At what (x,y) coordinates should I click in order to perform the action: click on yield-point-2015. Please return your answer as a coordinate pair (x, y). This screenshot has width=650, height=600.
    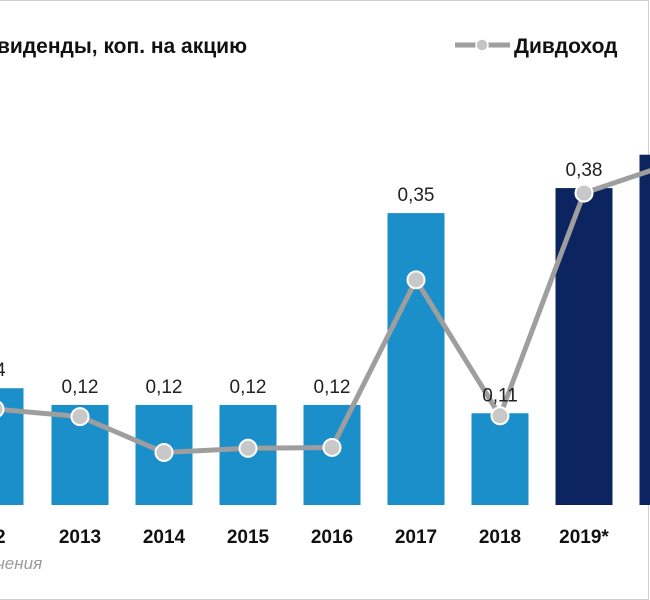
    Looking at the image, I should click on (248, 448).